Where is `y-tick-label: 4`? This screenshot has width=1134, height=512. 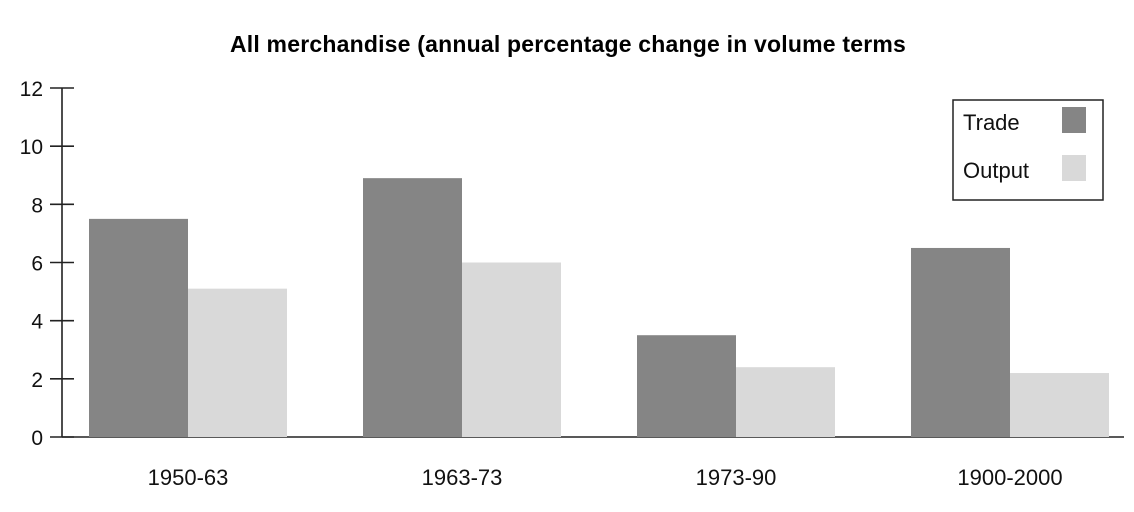 y-tick-label: 4 is located at coordinates (37, 322).